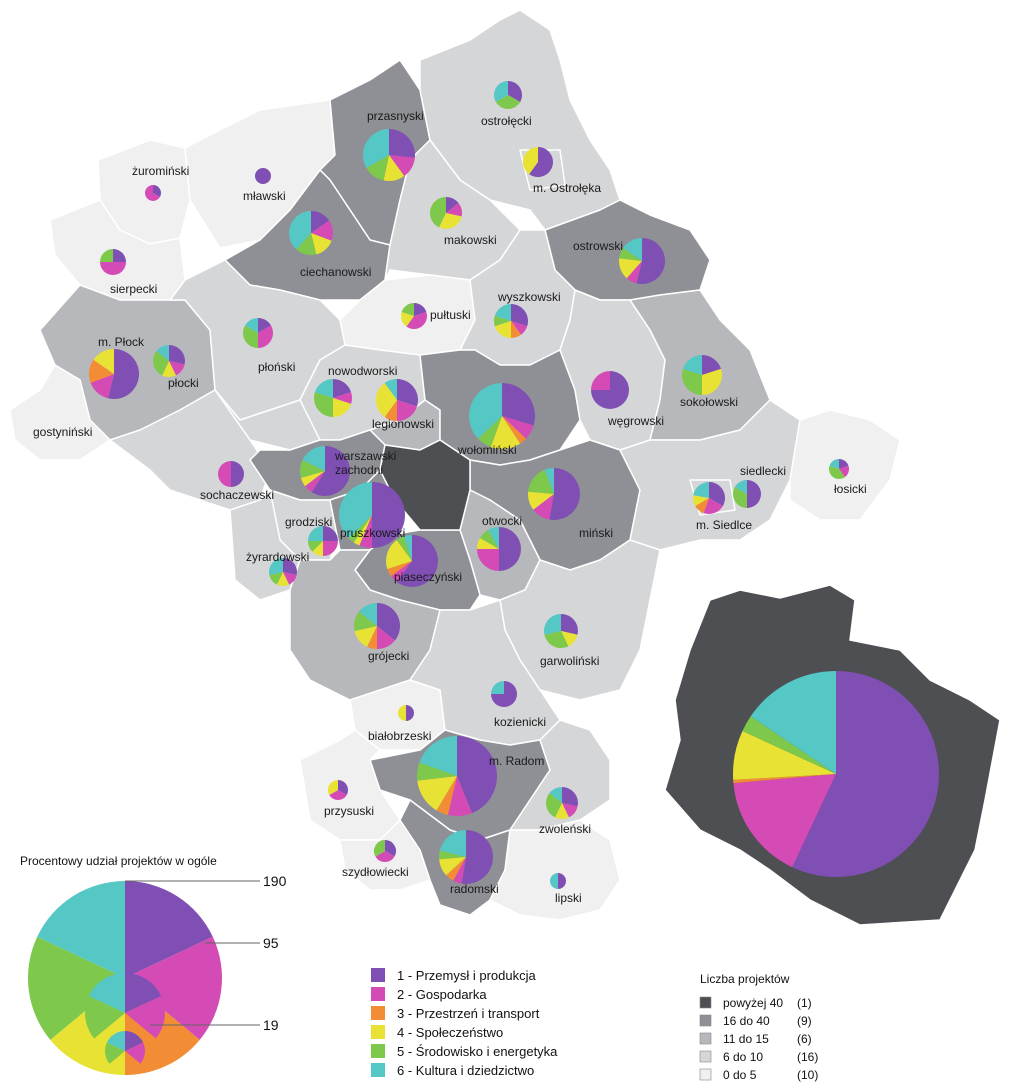  I want to click on category-label-3: 3 - Przestrzeń i transport, so click(468, 1013).